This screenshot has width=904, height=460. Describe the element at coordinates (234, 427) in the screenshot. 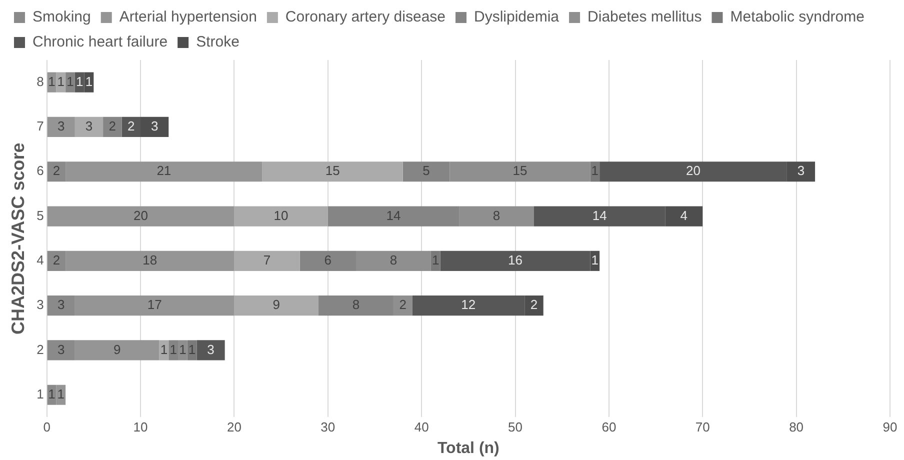

I see `x-tick-label: 20` at that location.